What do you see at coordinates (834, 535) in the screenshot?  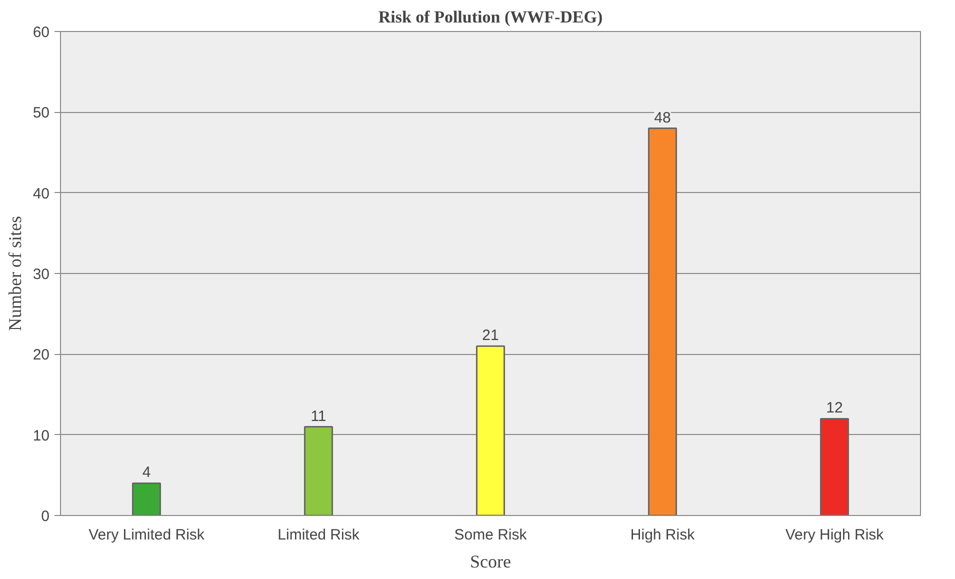 I see `x-tick-label: Very High Risk` at bounding box center [834, 535].